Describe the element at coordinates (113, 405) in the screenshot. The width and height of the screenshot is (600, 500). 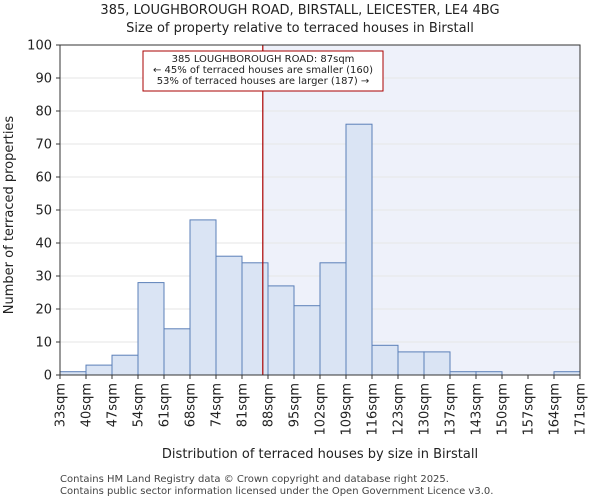
I see `x-tick-label: 47sqm` at that location.